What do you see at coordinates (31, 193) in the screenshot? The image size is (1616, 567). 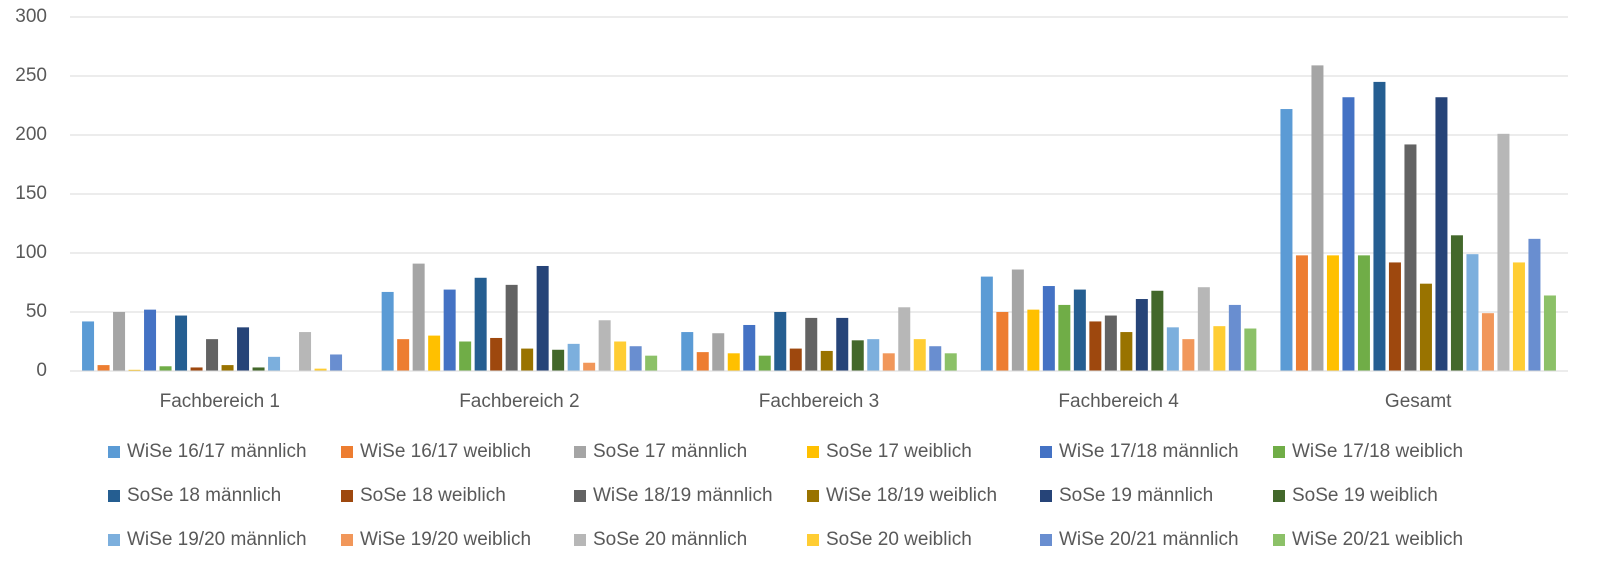 I see `y-tick-label: 150` at bounding box center [31, 193].